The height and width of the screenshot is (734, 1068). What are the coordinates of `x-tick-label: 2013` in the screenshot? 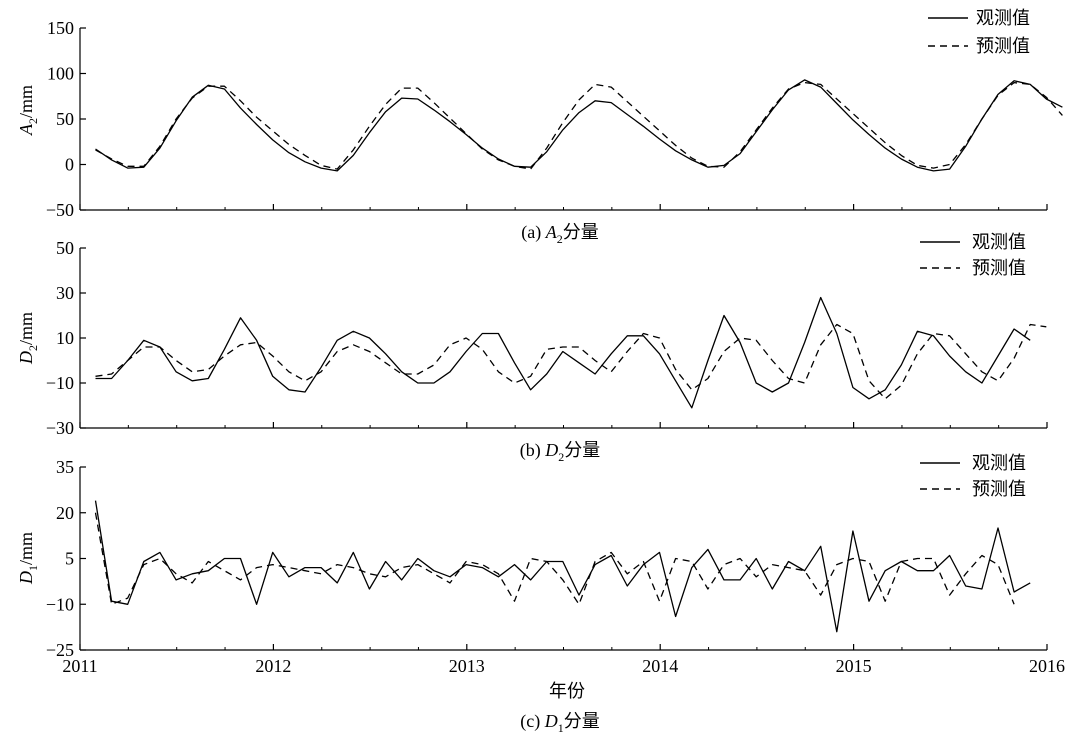 It's located at (467, 666).